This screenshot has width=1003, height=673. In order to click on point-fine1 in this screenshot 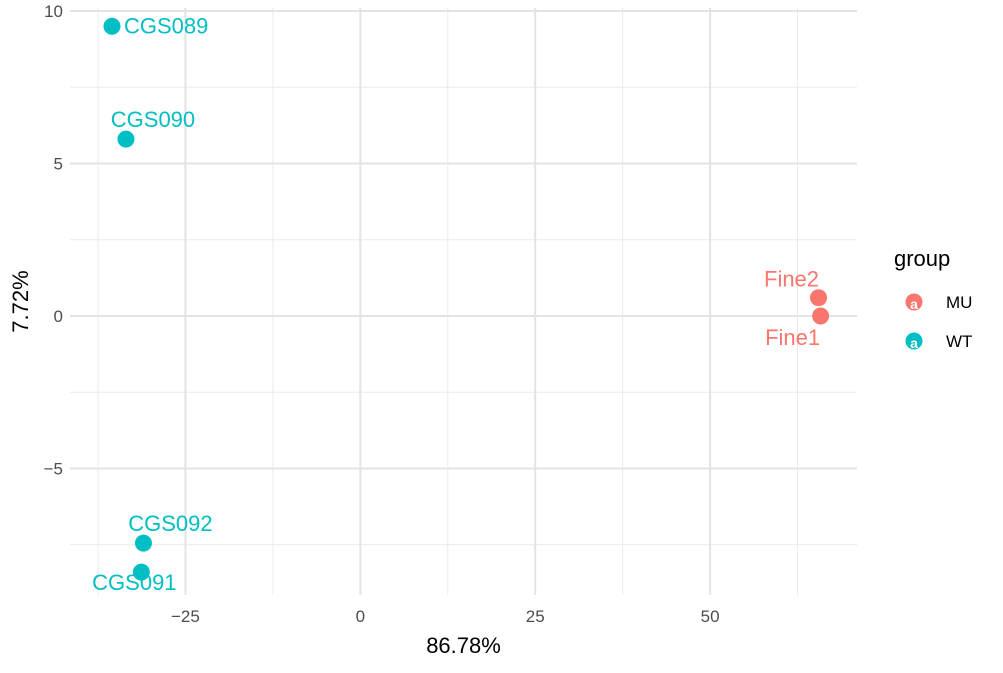, I will do `click(821, 316)`.